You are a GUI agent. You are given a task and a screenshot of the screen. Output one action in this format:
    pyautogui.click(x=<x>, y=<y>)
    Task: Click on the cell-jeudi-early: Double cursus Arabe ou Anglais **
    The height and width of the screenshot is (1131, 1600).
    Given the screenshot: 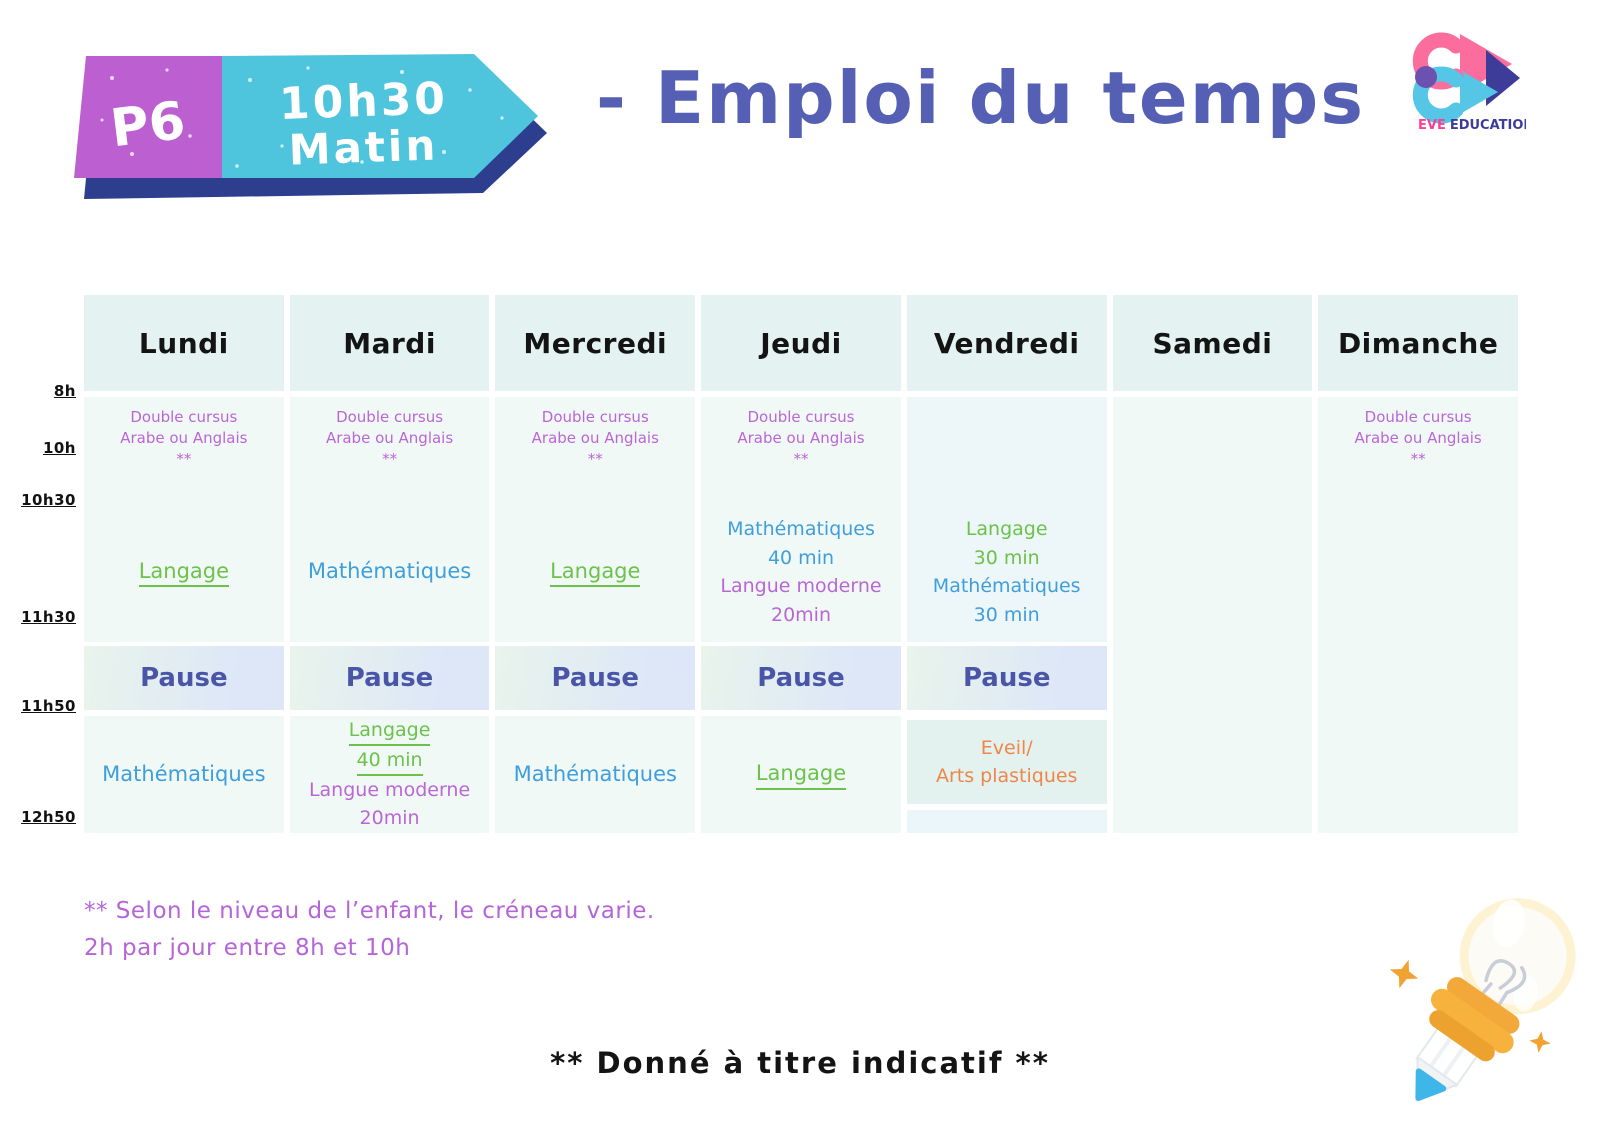 What is the action you would take?
    pyautogui.click(x=801, y=449)
    